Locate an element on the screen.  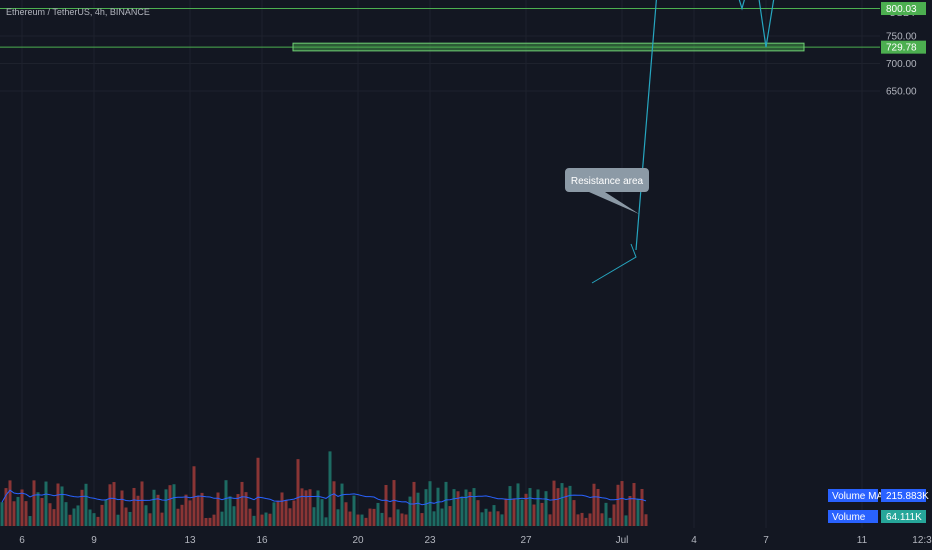
annotation-text: Resistance area is located at coordinates (607, 181).